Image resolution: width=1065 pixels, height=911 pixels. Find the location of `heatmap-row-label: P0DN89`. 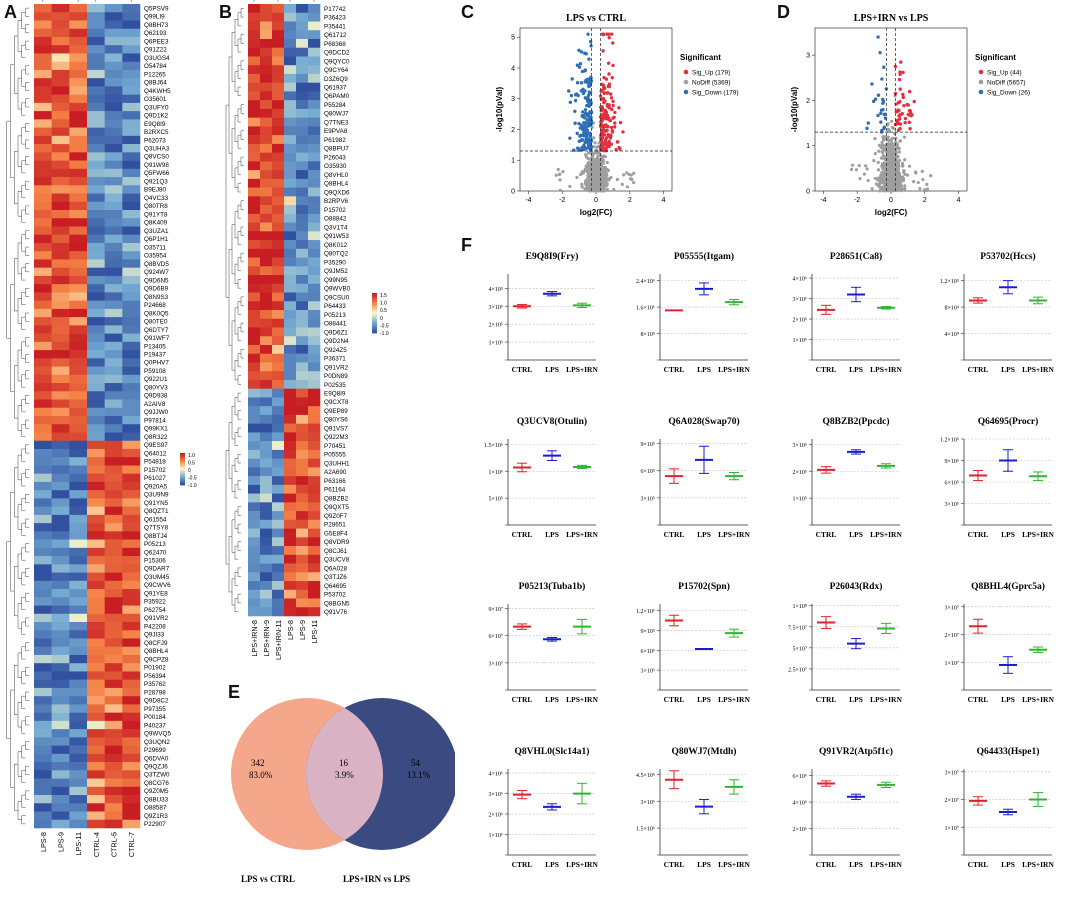

heatmap-row-label: P0DN89 is located at coordinates (336, 376).